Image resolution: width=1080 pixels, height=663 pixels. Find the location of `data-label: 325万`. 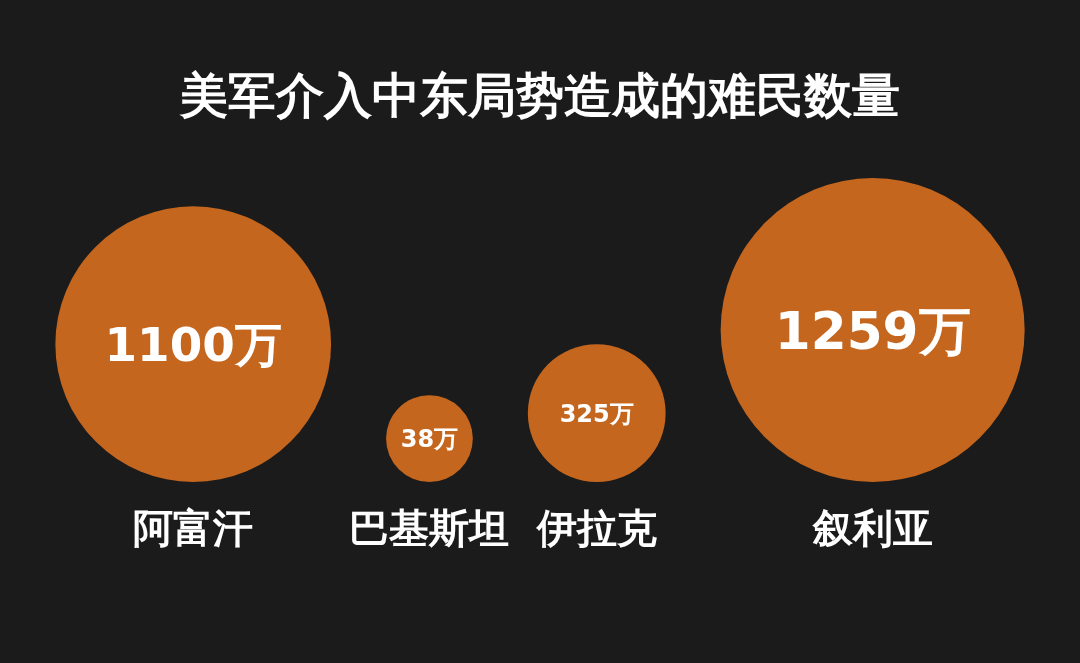

data-label: 325万 is located at coordinates (596, 413).